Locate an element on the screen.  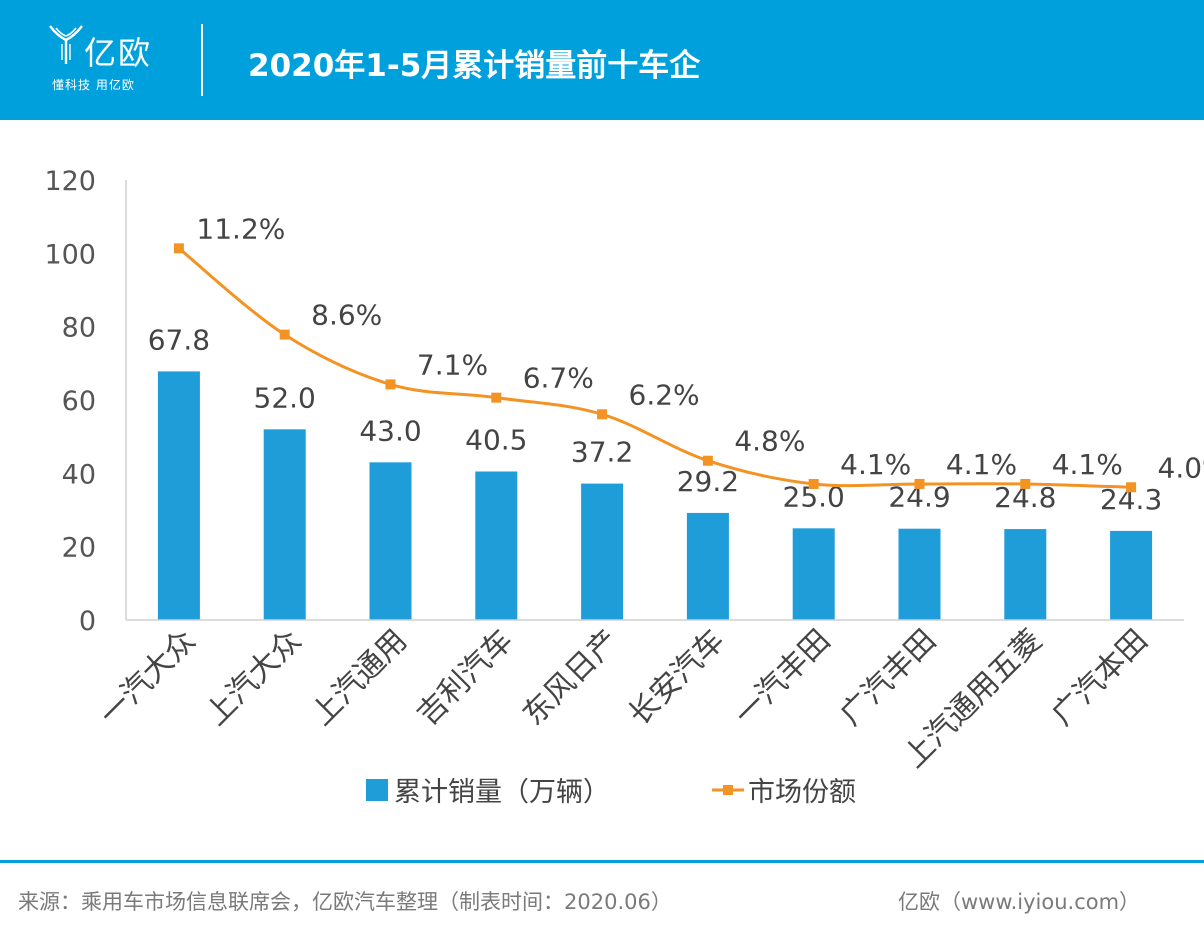
y-axis: 0 20 40 60 80 100 120 is located at coordinates (85, 401).